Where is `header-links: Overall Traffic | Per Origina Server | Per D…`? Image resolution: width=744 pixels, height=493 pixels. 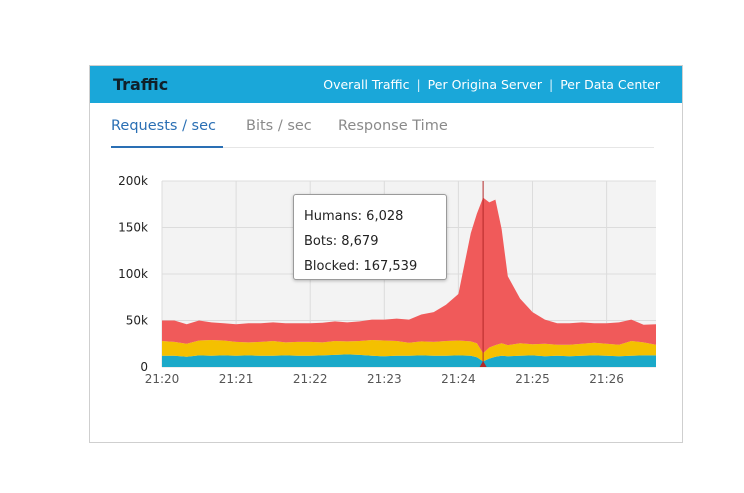
header-links: Overall Traffic | Per Origina Server | Per D… is located at coordinates (491, 84).